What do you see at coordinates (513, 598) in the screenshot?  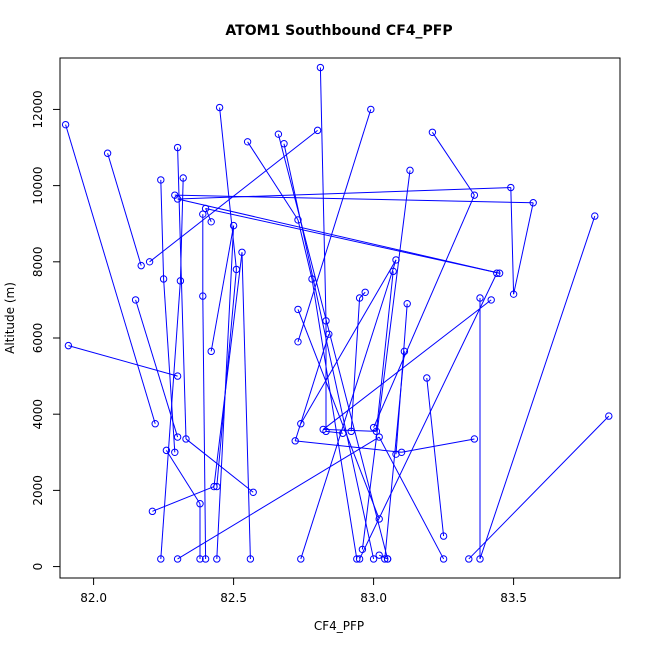 I see `x-tick-label: 83.5` at bounding box center [513, 598].